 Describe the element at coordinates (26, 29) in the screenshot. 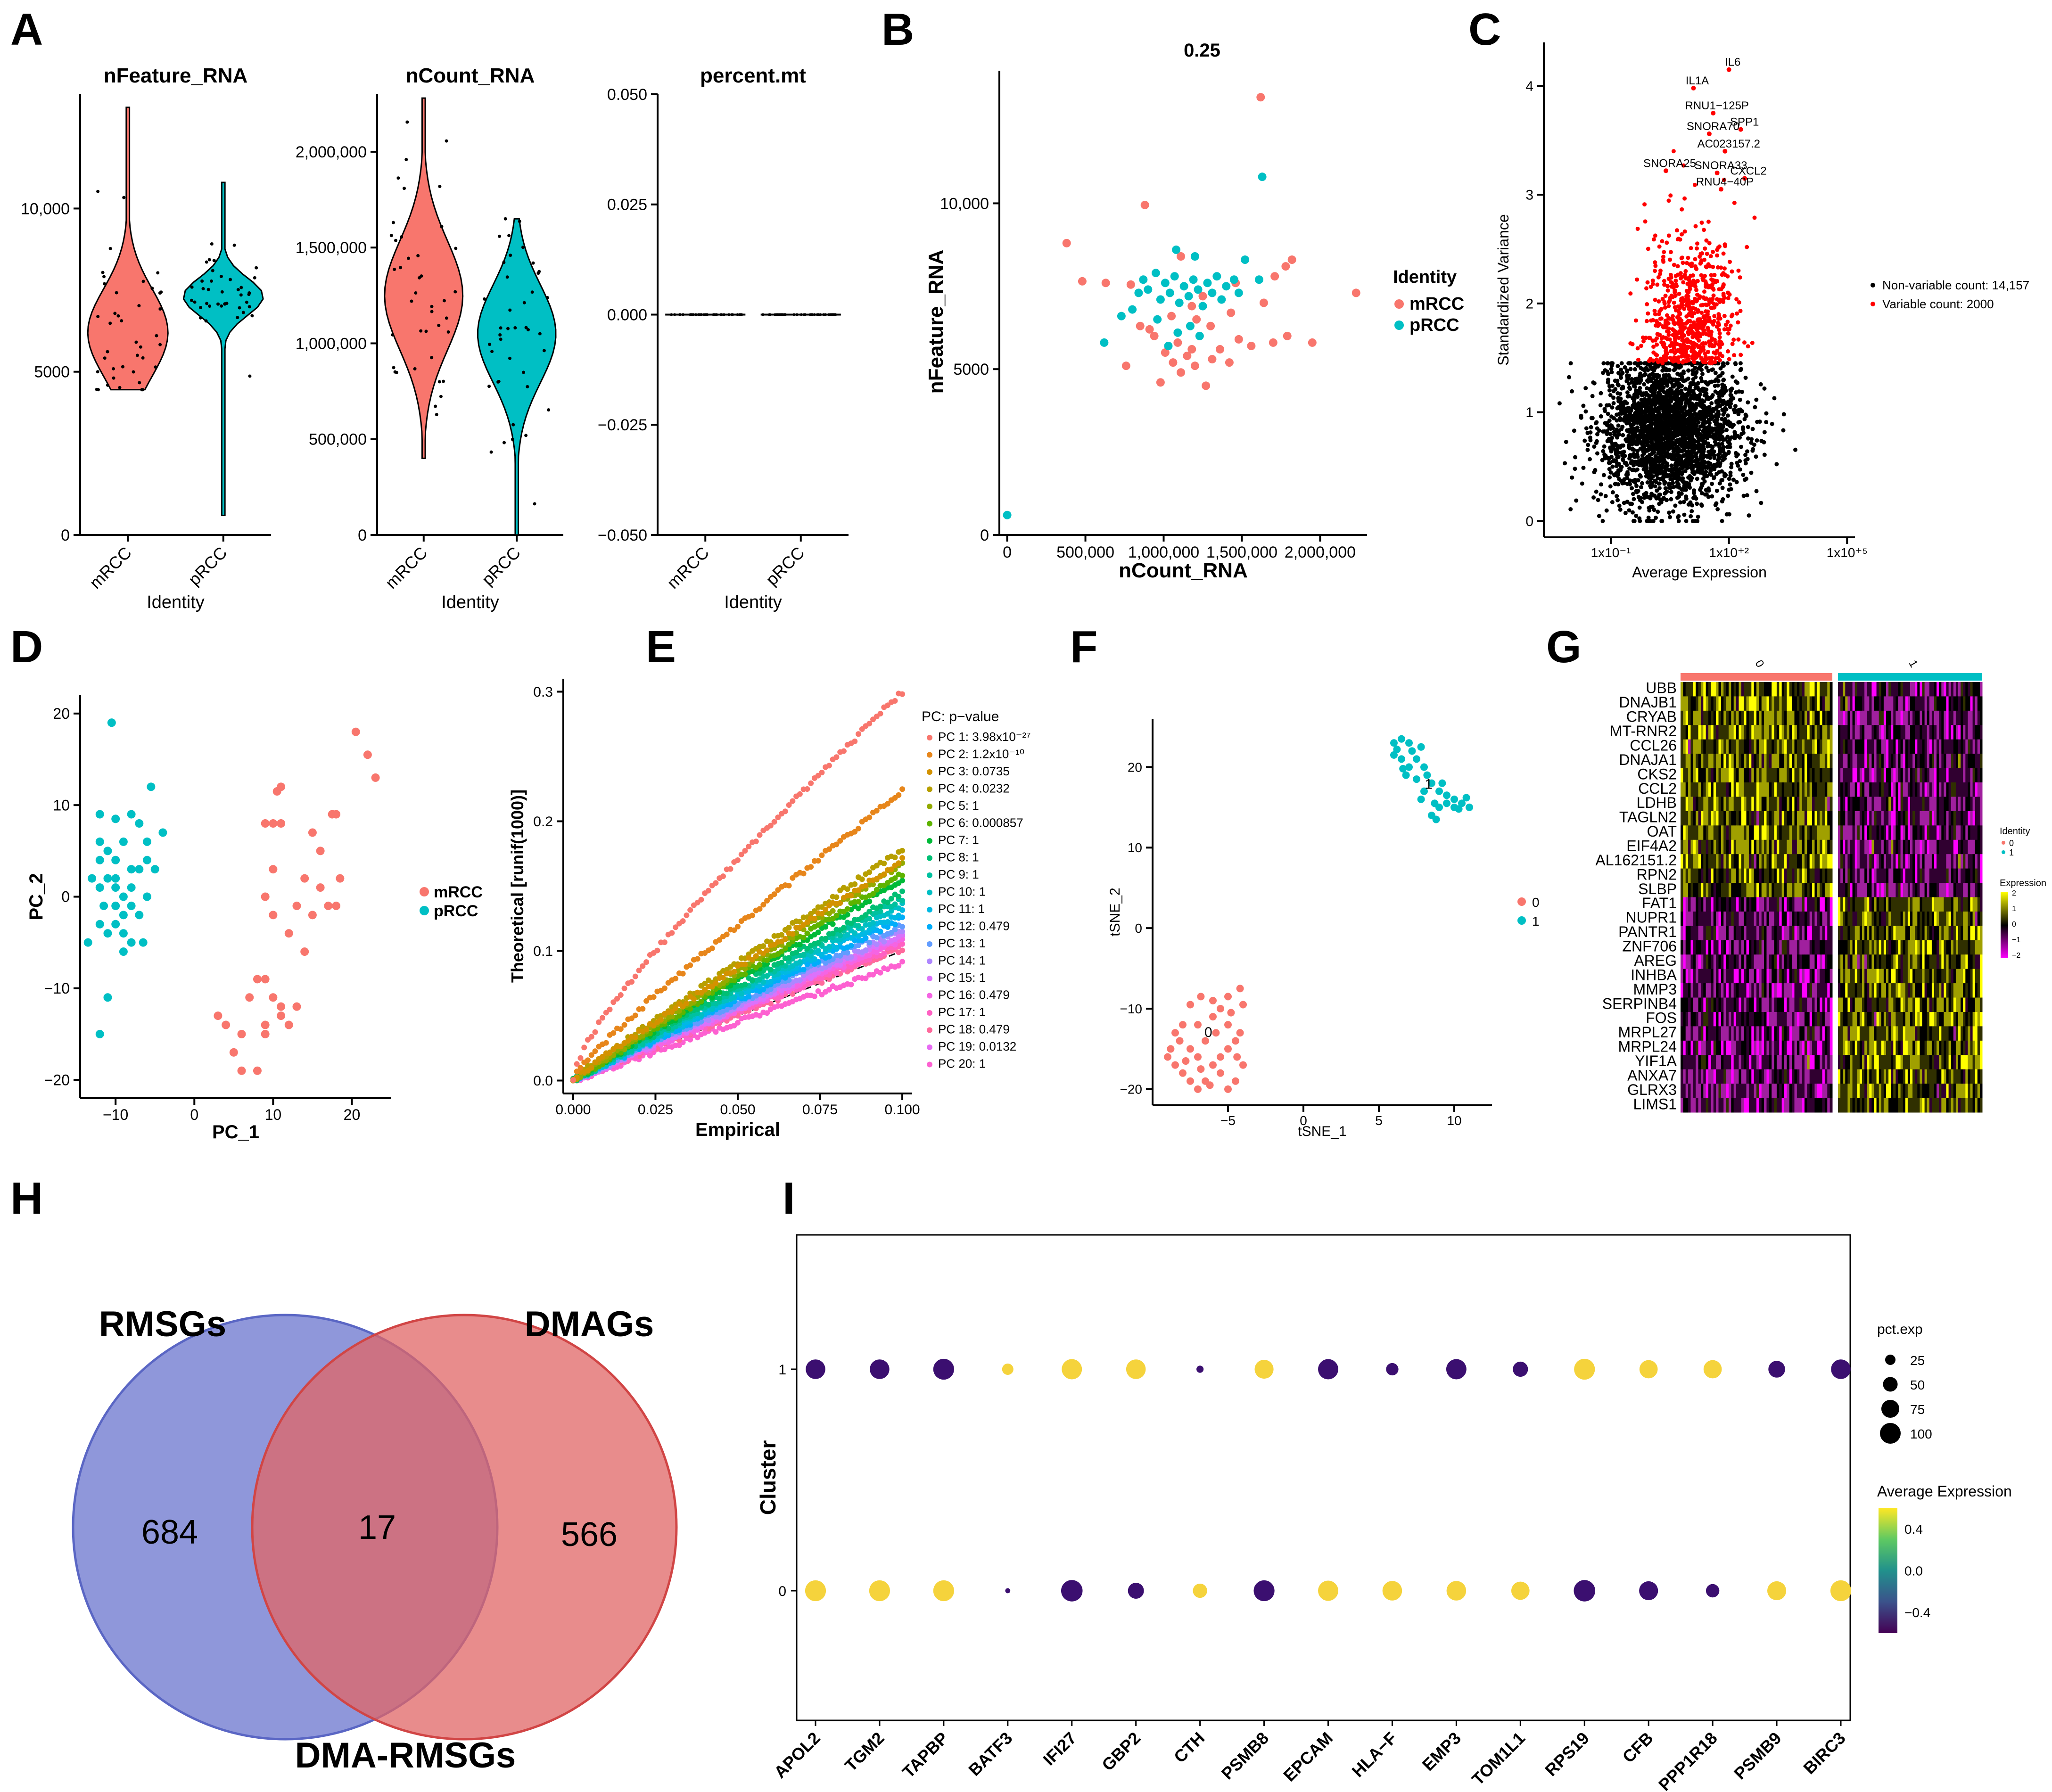

I see `panel-letter-A: A` at that location.